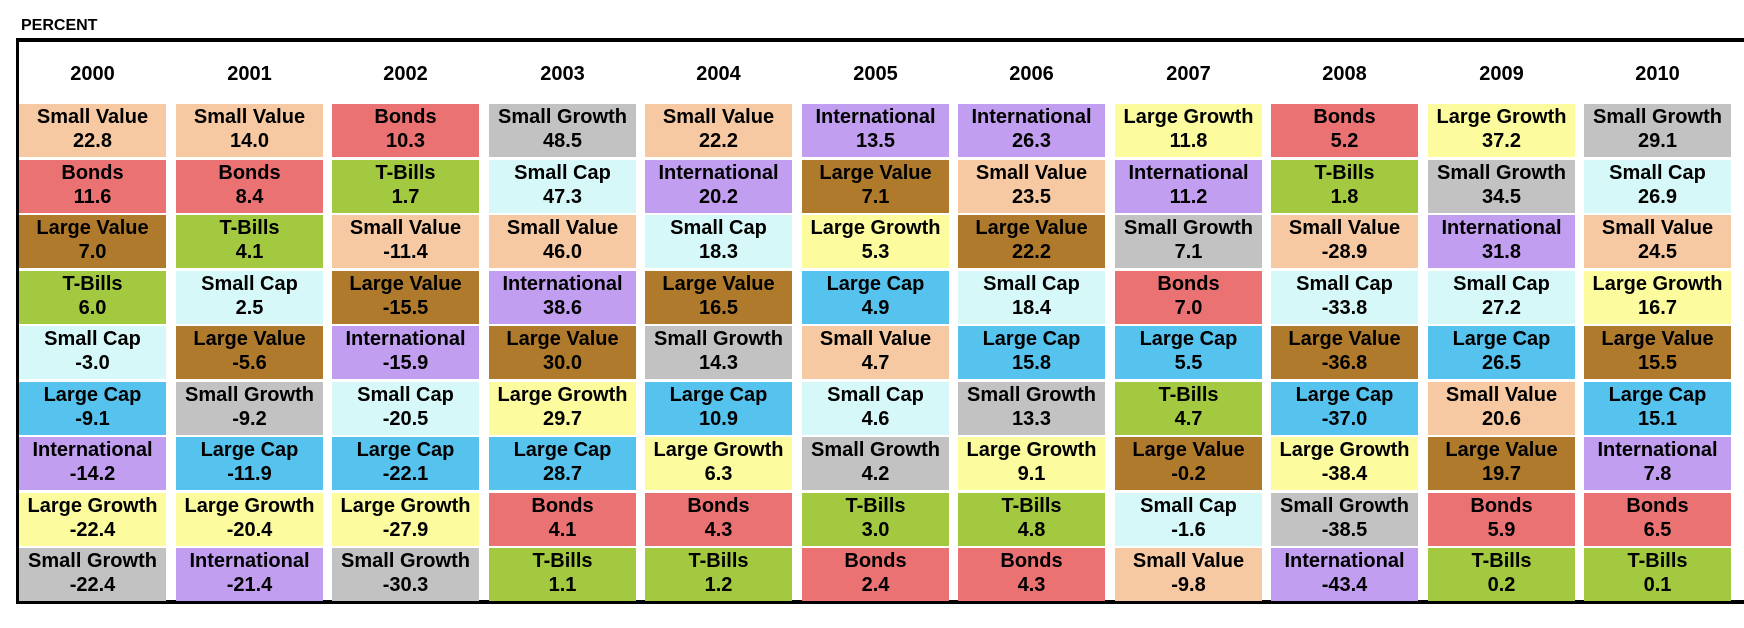 This screenshot has width=1744, height=628. What do you see at coordinates (249, 419) in the screenshot?
I see `return-value: -9.2` at bounding box center [249, 419].